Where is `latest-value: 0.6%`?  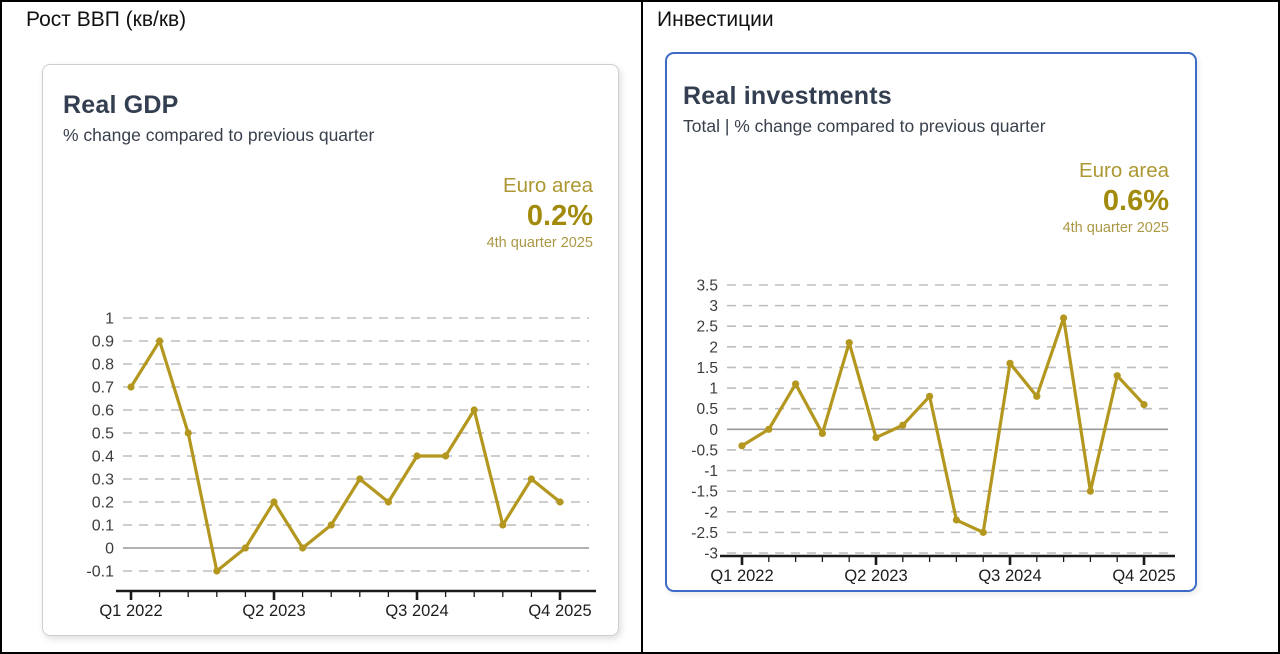
latest-value: 0.6% is located at coordinates (1135, 201).